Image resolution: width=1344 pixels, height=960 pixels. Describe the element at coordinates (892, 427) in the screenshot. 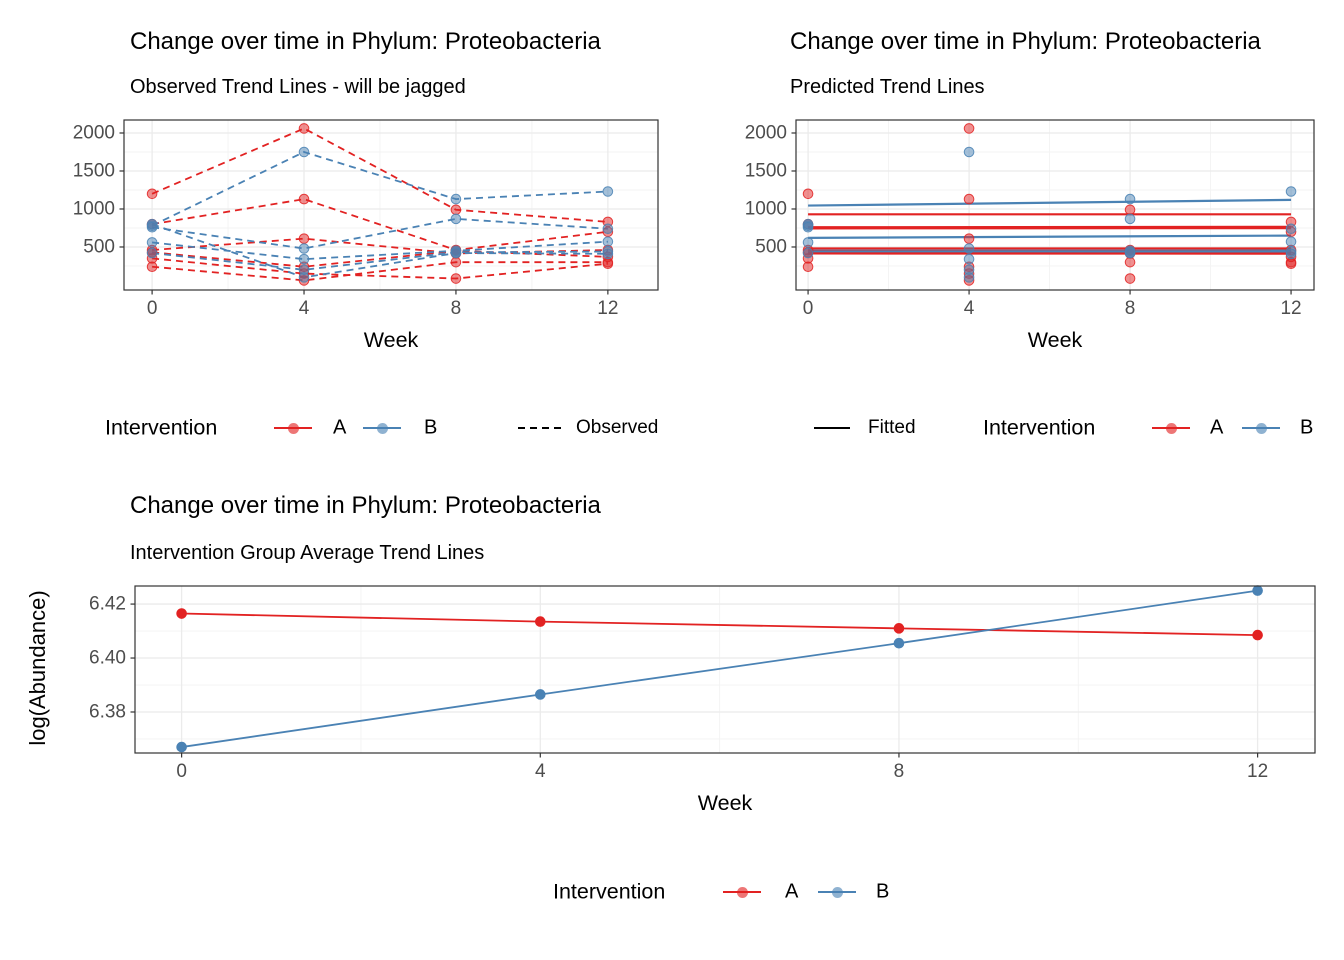

I see `legend-label-fitted: Fitted` at that location.